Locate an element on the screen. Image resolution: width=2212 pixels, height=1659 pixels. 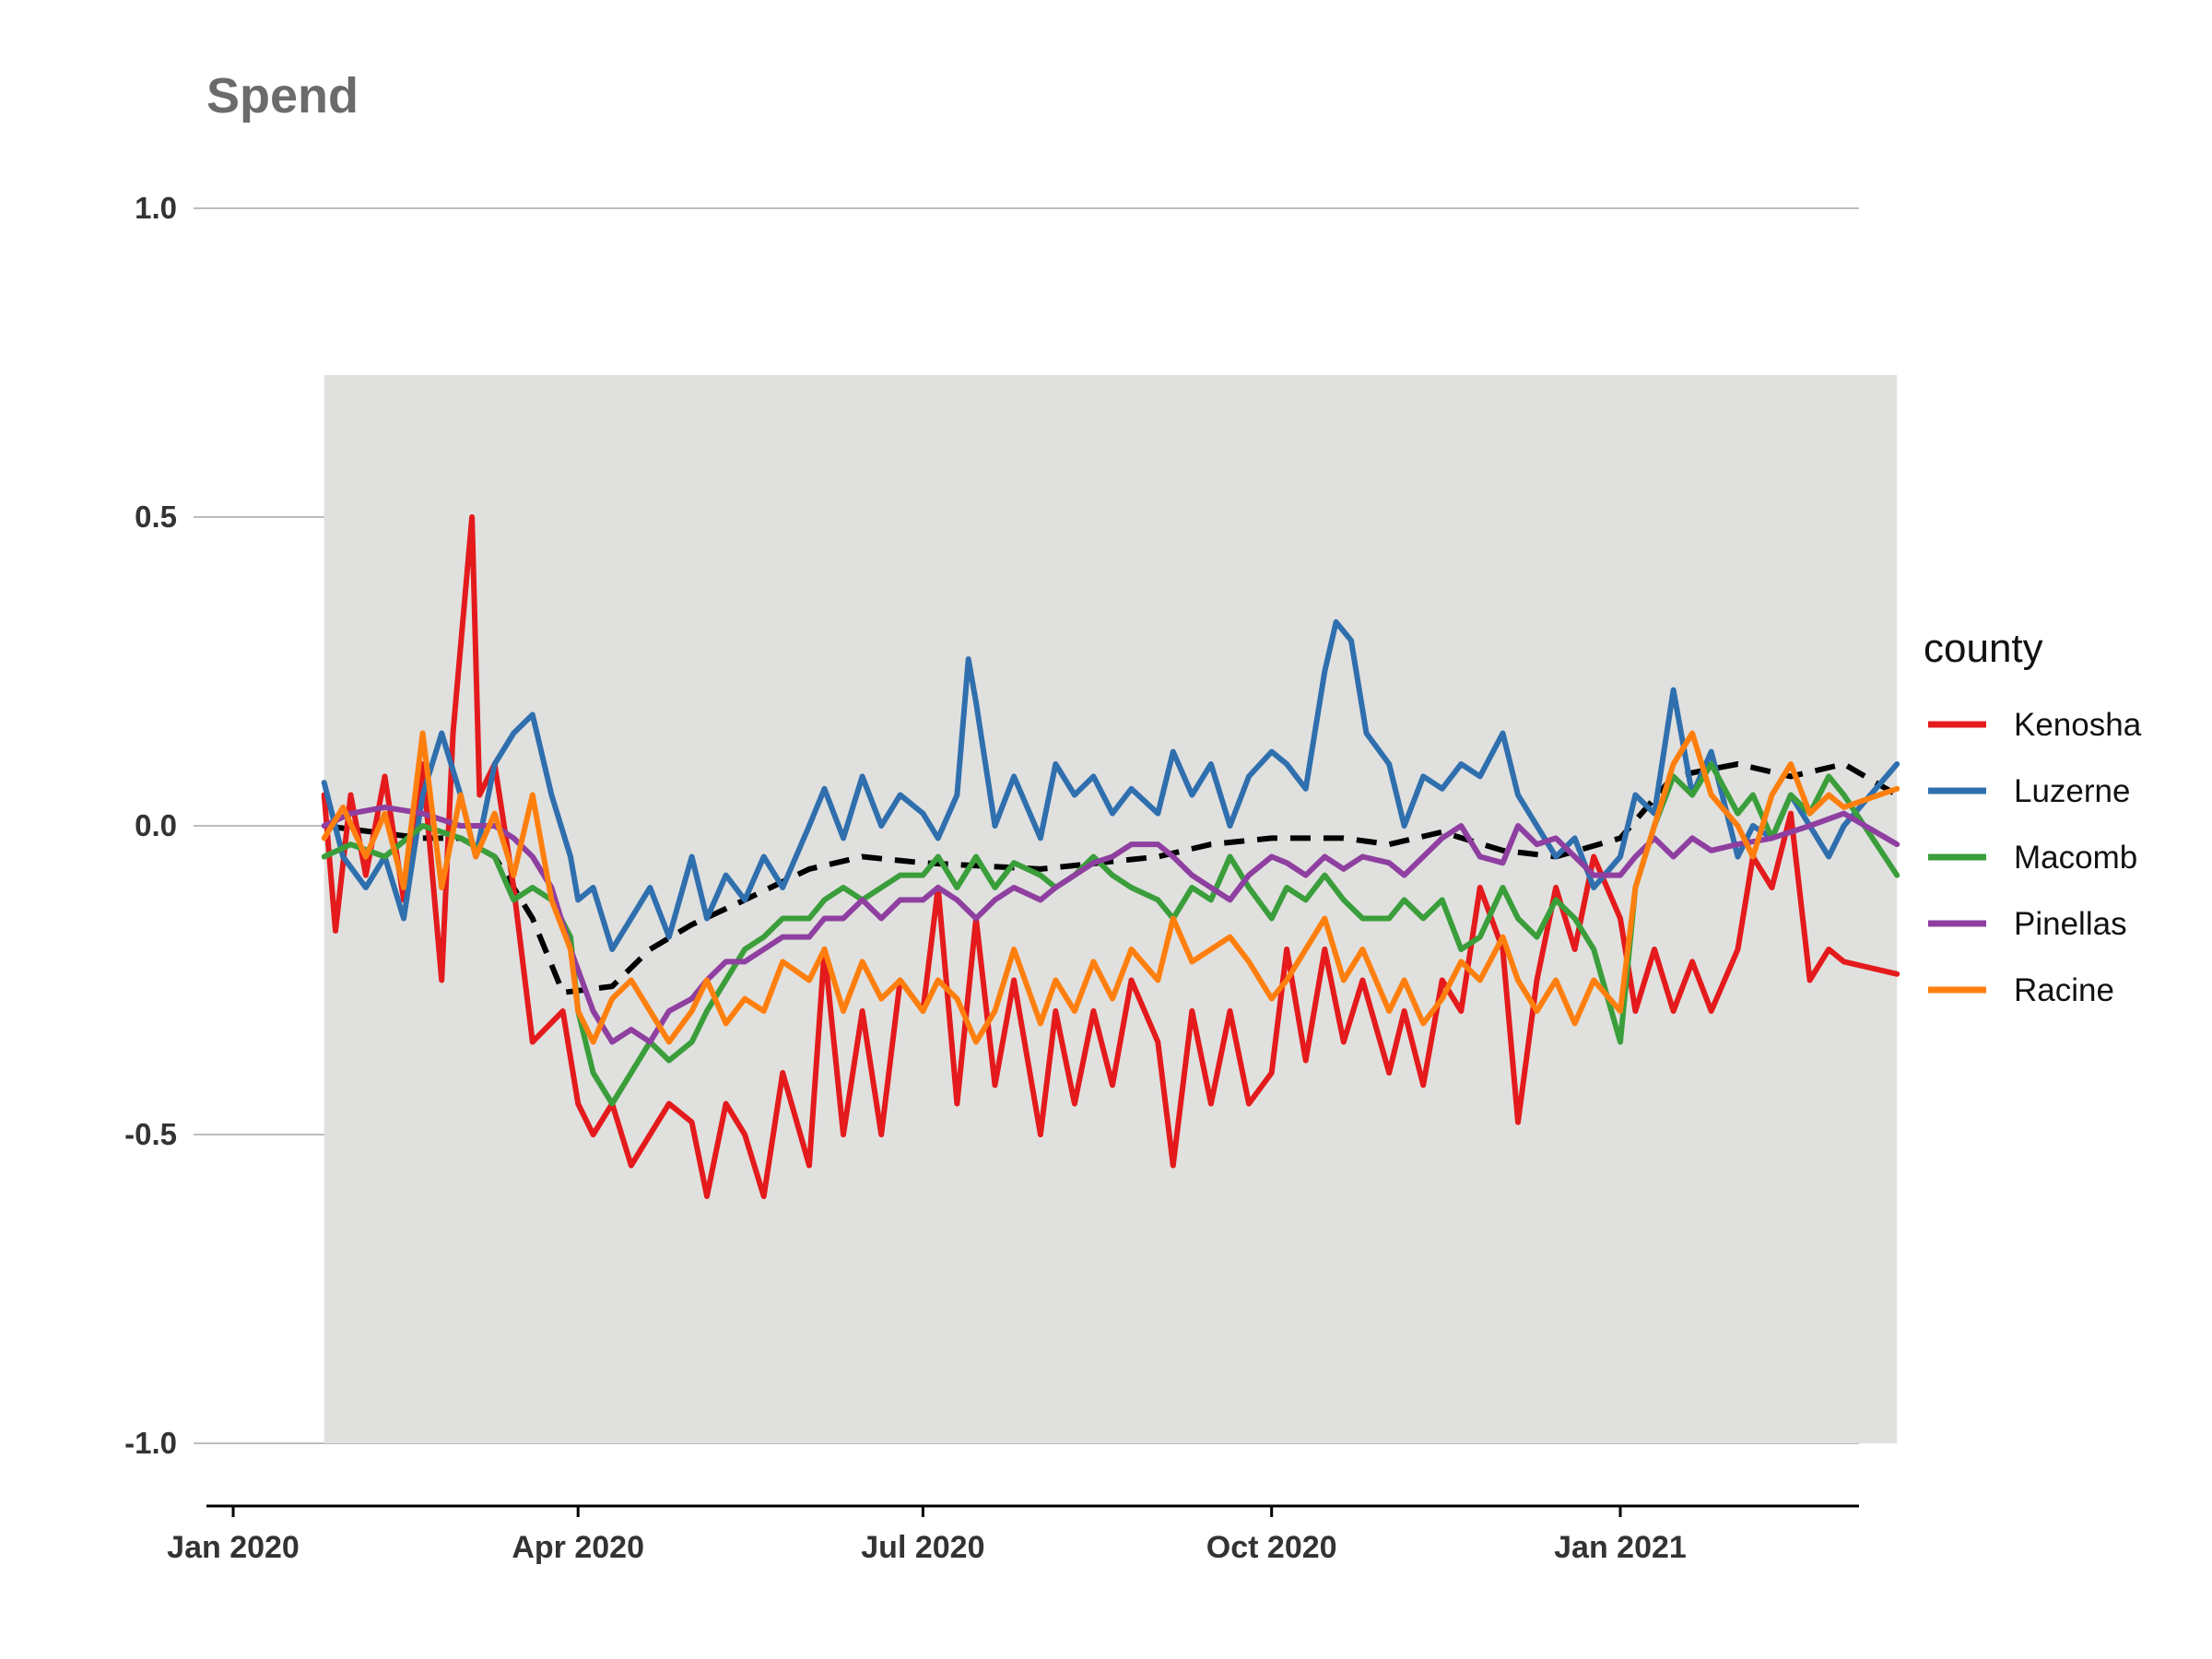
y-tick-label: 1.0 is located at coordinates (156, 208).